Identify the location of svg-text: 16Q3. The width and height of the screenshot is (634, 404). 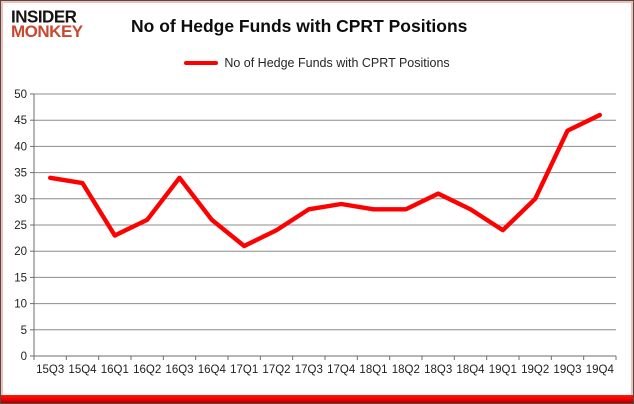
(179, 370).